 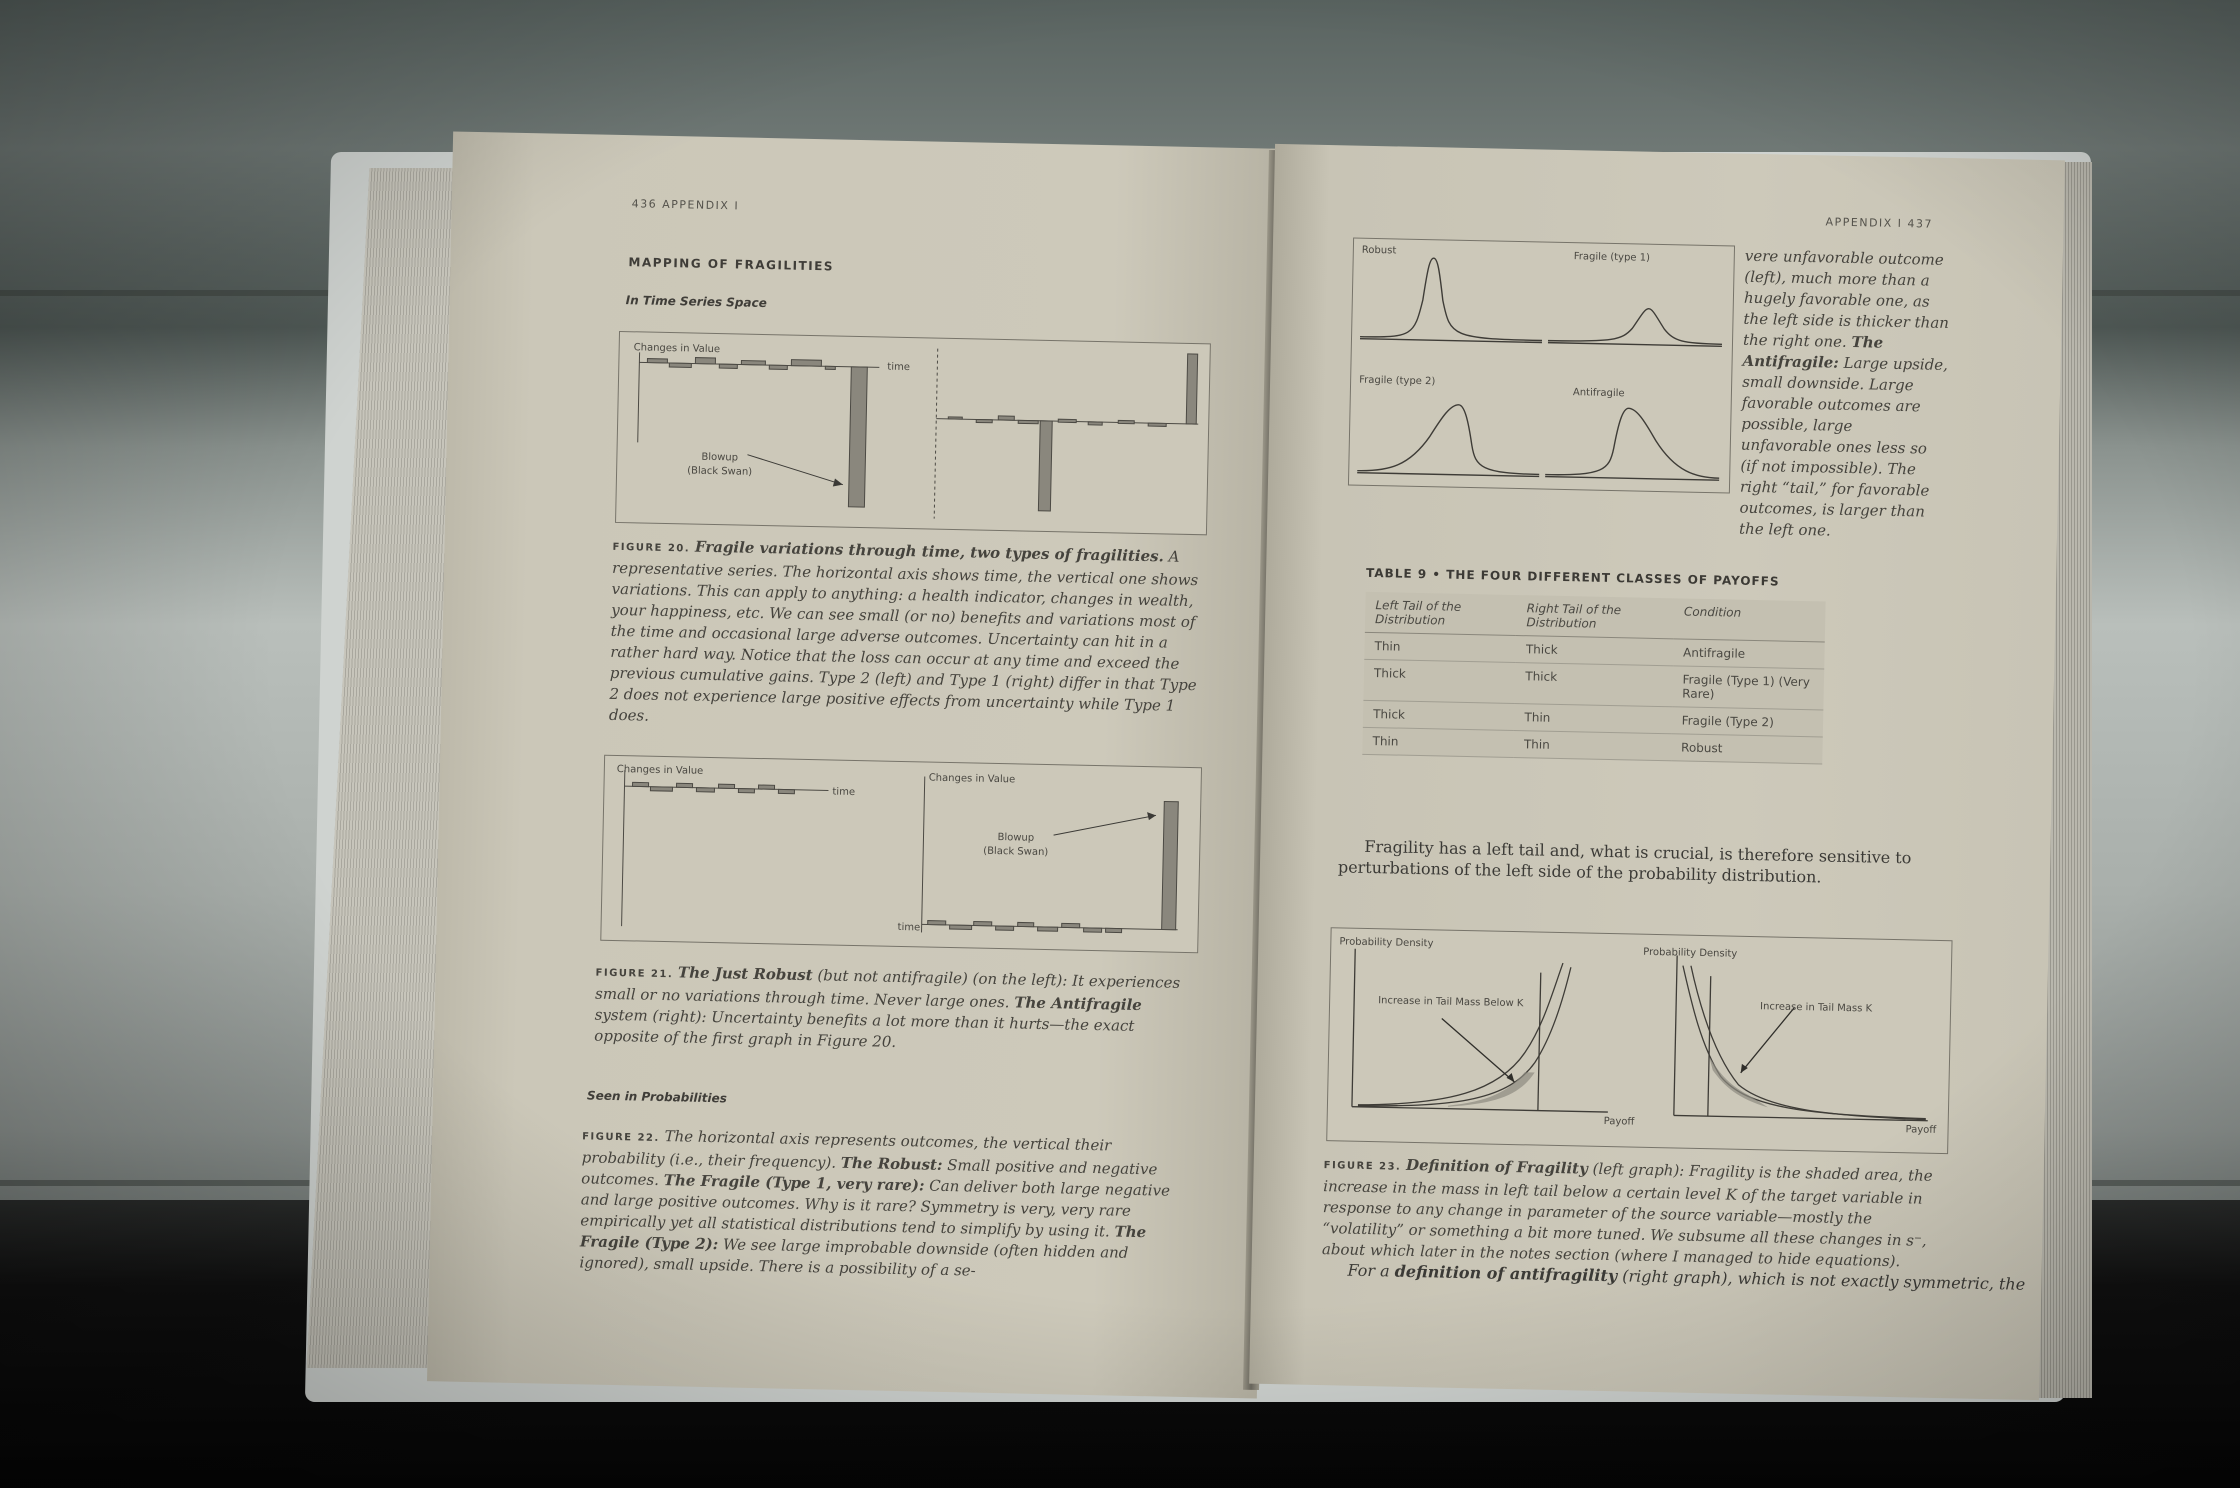 I want to click on fig22-caption-robust: The Robust:, so click(x=891, y=1163).